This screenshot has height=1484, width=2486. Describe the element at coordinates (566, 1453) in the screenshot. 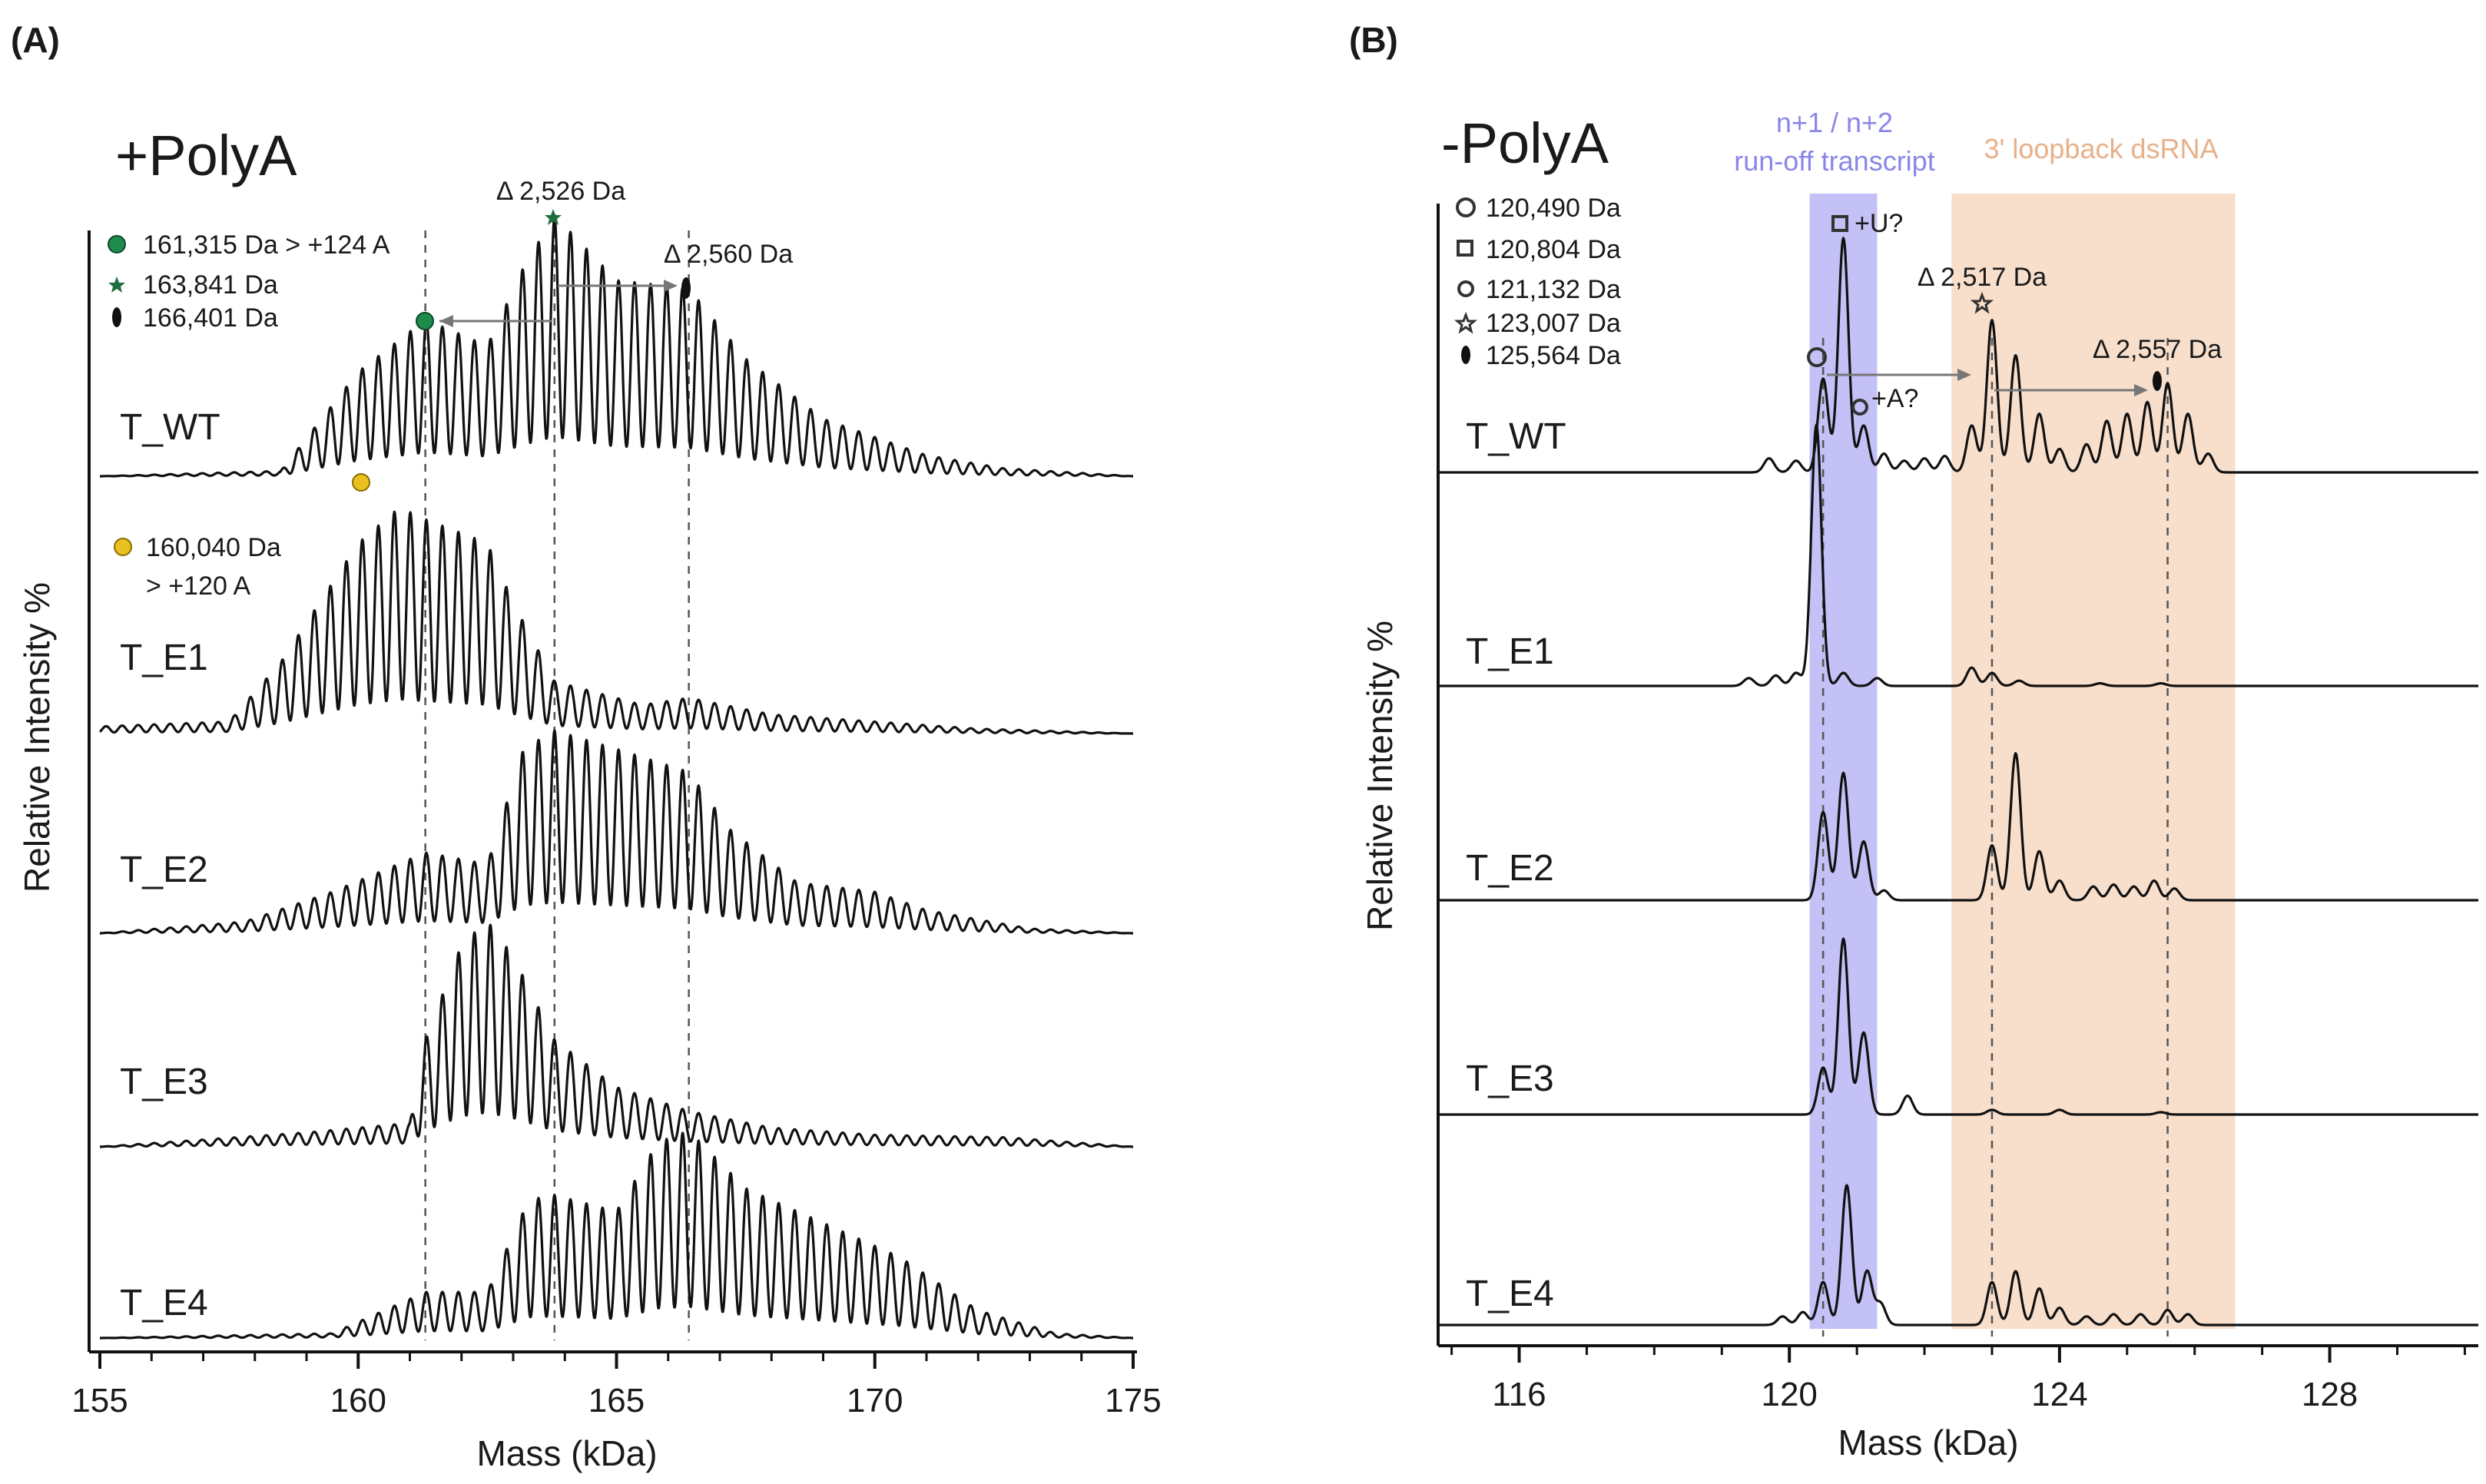

I see `panel-a-x-label: Mass (kDa)` at that location.